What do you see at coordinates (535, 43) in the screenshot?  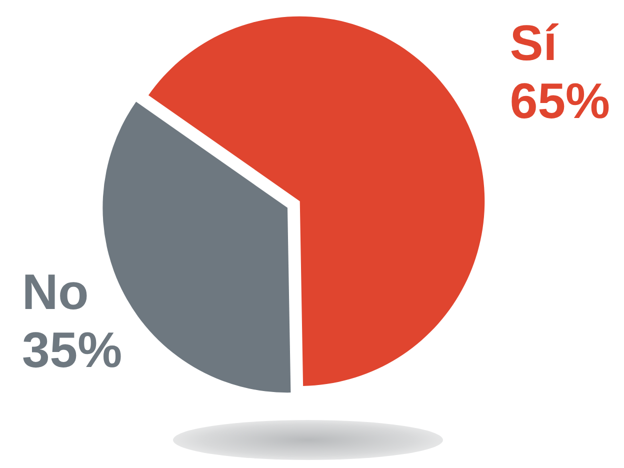 I see `slice-label: Sí` at bounding box center [535, 43].